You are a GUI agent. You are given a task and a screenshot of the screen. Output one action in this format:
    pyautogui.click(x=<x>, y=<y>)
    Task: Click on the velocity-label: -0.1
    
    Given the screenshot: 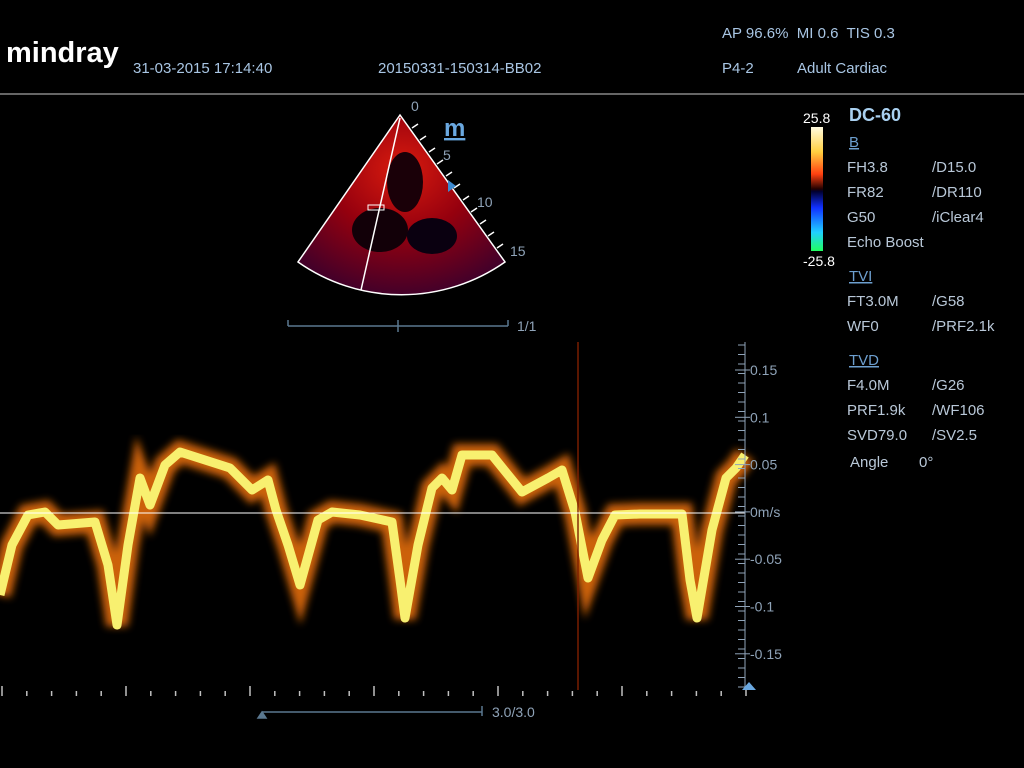 What is the action you would take?
    pyautogui.click(x=762, y=607)
    